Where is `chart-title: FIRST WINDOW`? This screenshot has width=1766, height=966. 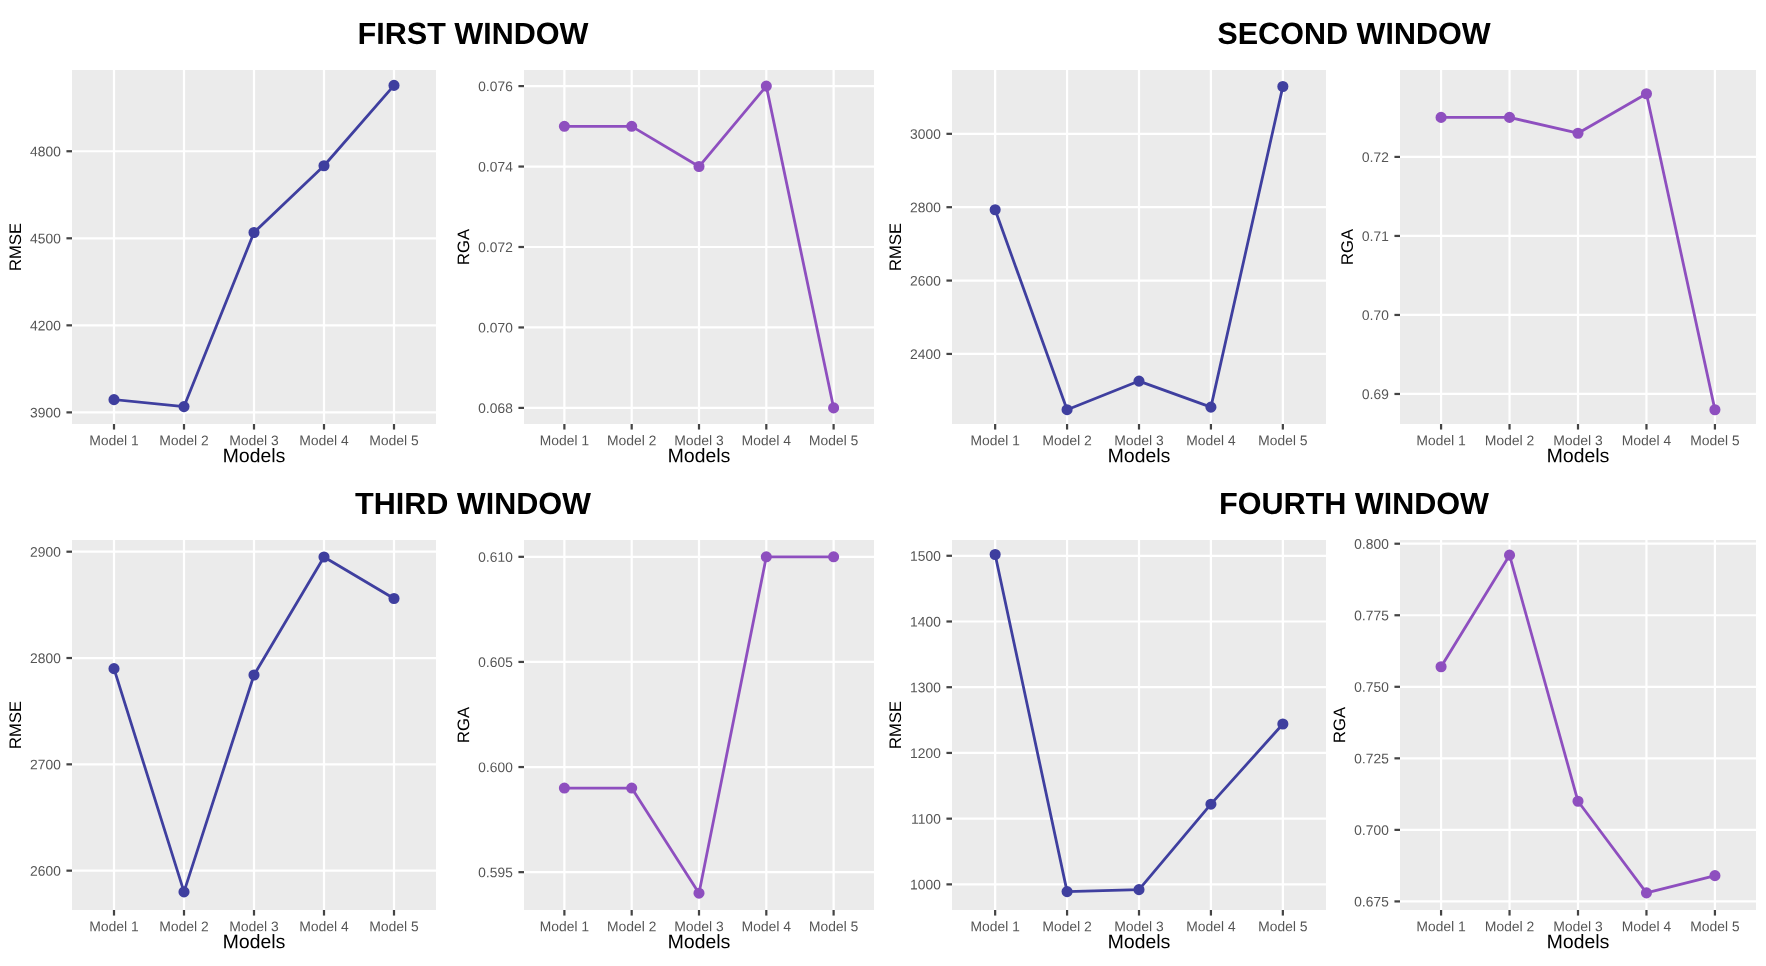
chart-title: FIRST WINDOW is located at coordinates (474, 33).